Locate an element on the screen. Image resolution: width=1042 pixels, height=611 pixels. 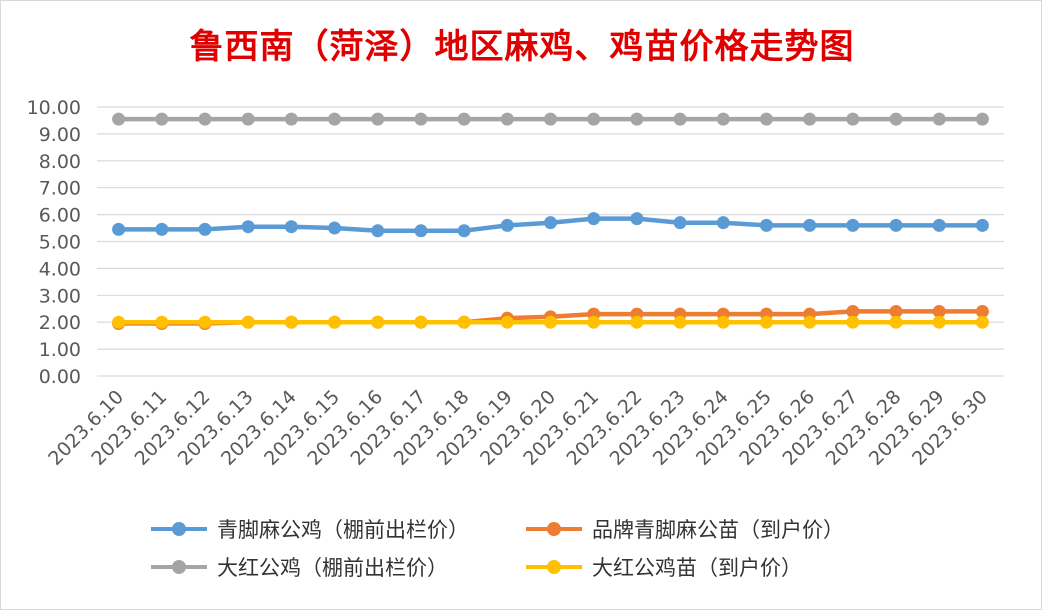
y-tick-label: 6.00 is located at coordinates (60, 216).